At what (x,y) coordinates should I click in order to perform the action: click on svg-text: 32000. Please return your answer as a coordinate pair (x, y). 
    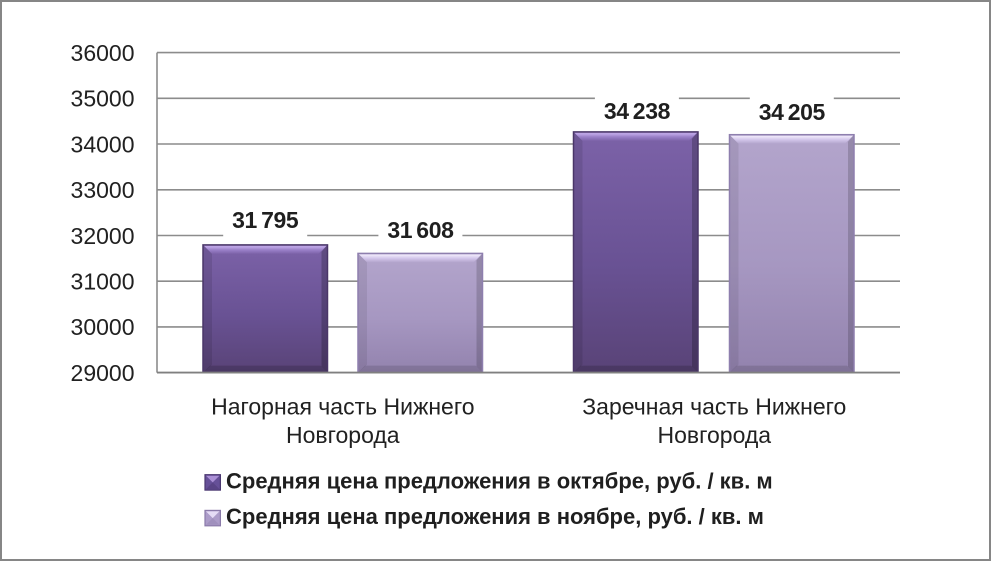
    Looking at the image, I should click on (103, 236).